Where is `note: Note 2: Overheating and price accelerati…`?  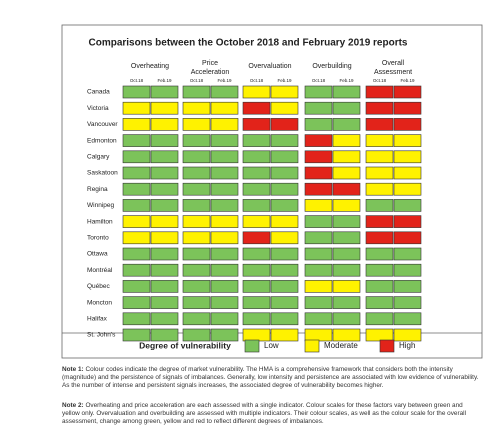
note: Note 2: Overheating and price accelerati… is located at coordinates (272, 414).